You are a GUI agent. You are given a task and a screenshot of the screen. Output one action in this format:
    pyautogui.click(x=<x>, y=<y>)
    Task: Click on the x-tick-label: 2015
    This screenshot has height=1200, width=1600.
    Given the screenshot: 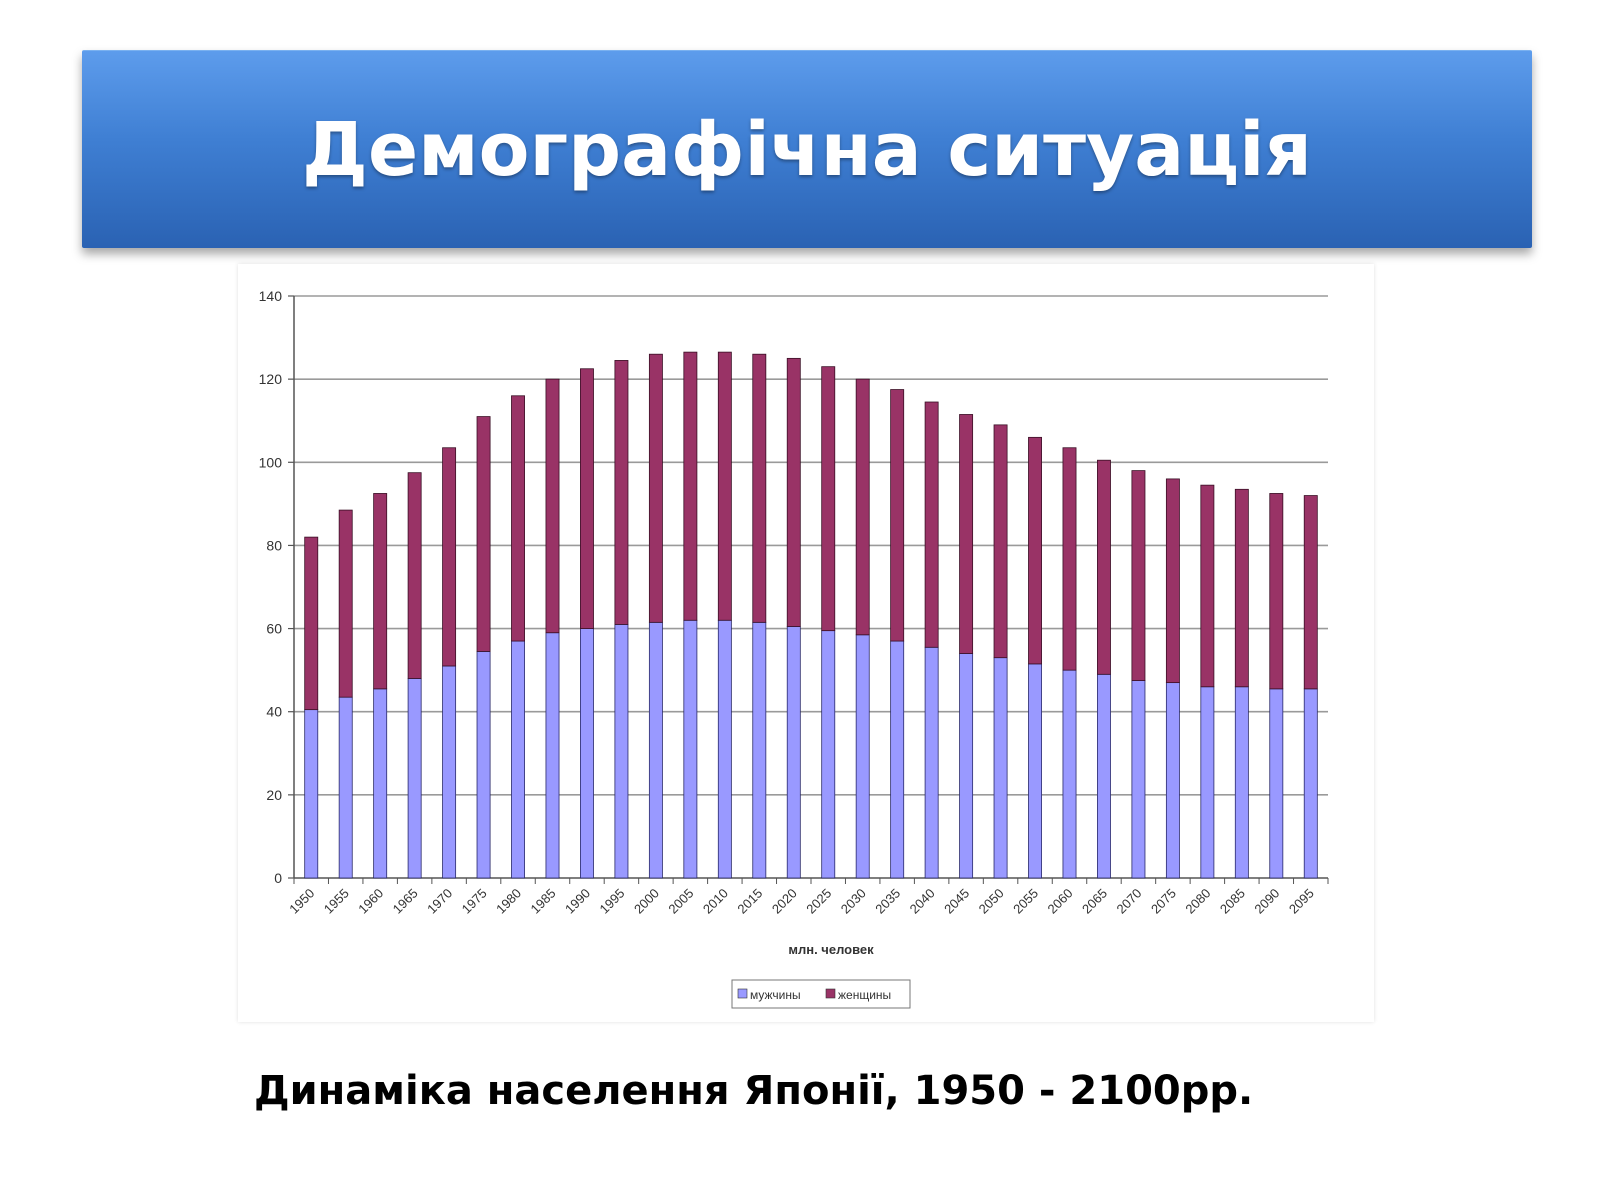 What is the action you would take?
    pyautogui.click(x=749, y=901)
    